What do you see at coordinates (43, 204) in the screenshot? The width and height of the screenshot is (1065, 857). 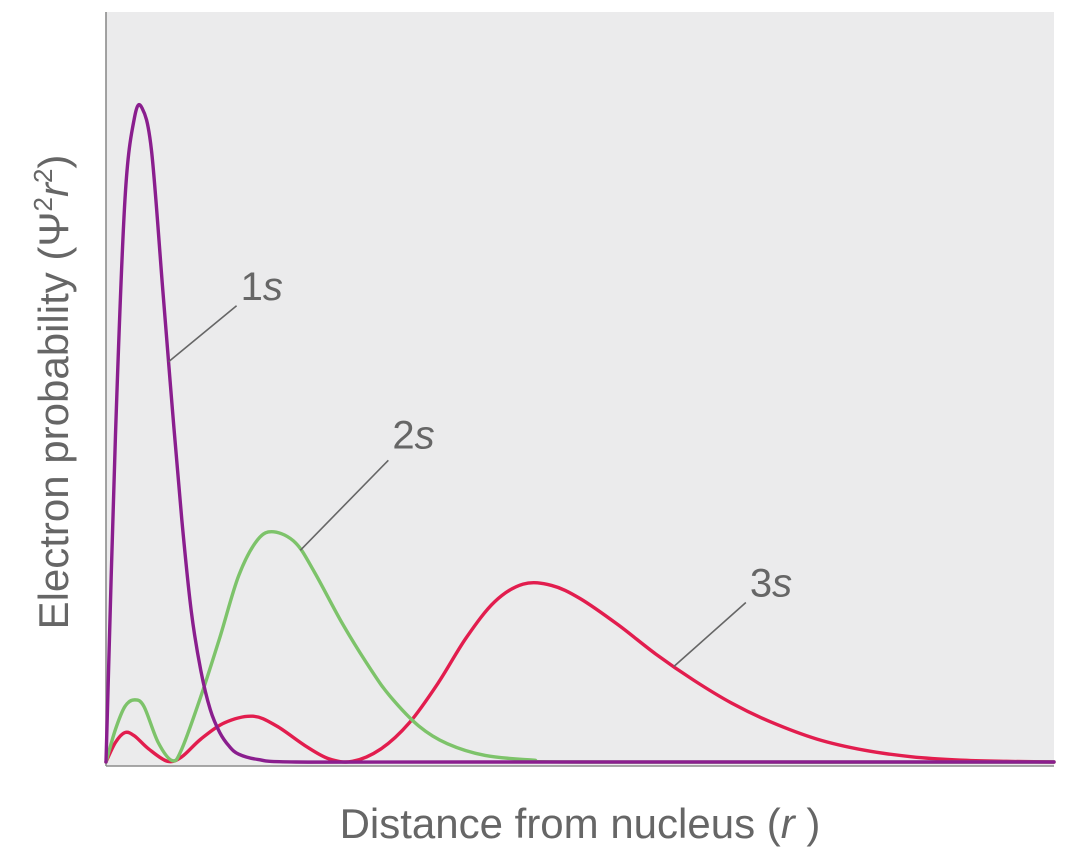 I see `y-axis-title-superscript-1: 2` at bounding box center [43, 204].